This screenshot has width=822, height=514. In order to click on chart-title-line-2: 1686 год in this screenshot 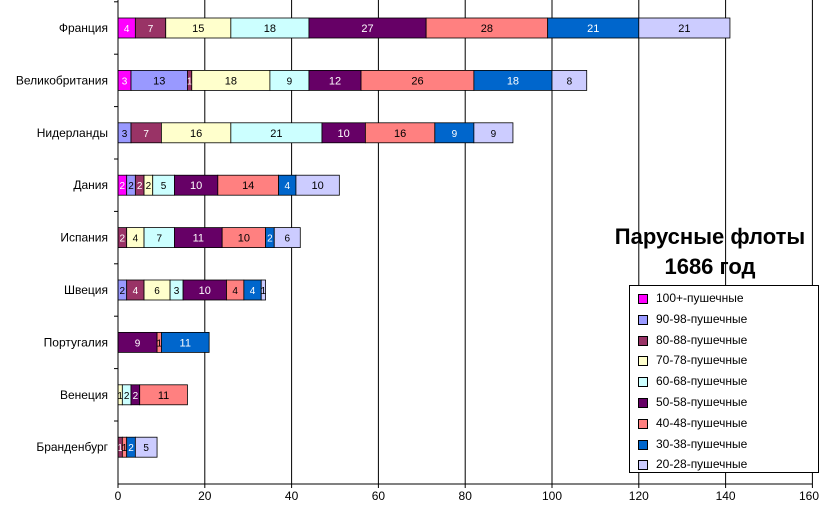, I will do `click(710, 266)`.